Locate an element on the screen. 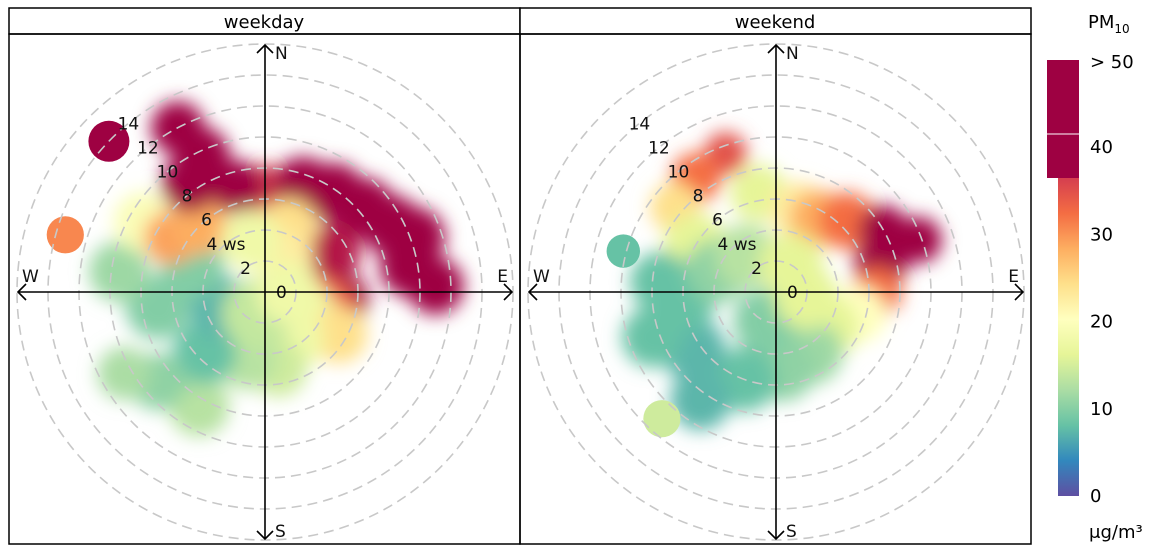 The image size is (1172, 548). panel-title-weekend: weekend is located at coordinates (775, 22).